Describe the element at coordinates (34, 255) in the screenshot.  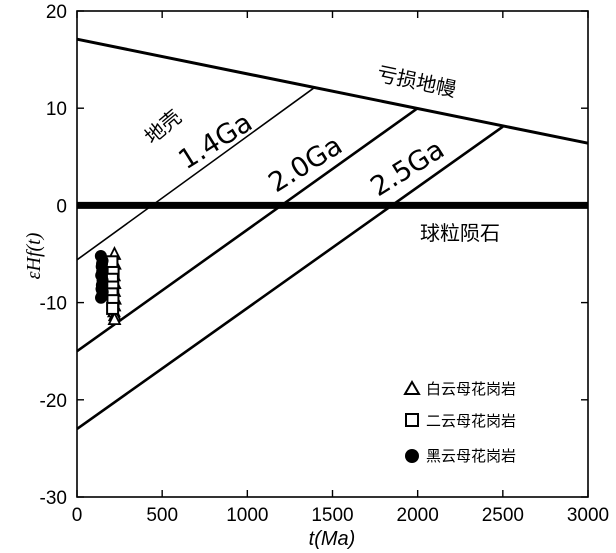
I see `y-axis-title: εHf(t)` at that location.